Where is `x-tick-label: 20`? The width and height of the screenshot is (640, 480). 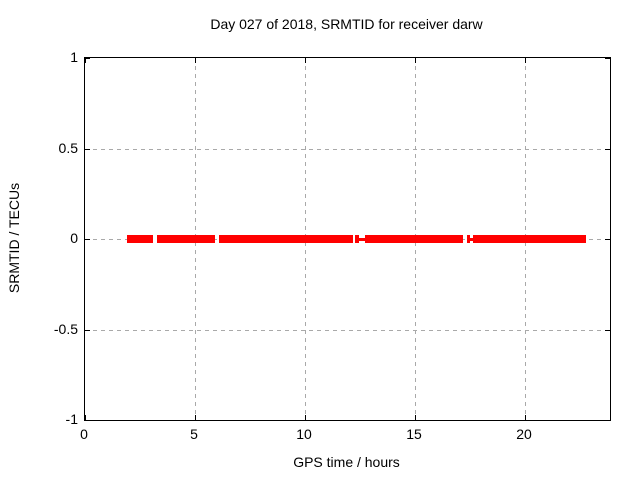 x-tick-label: 20 is located at coordinates (524, 434).